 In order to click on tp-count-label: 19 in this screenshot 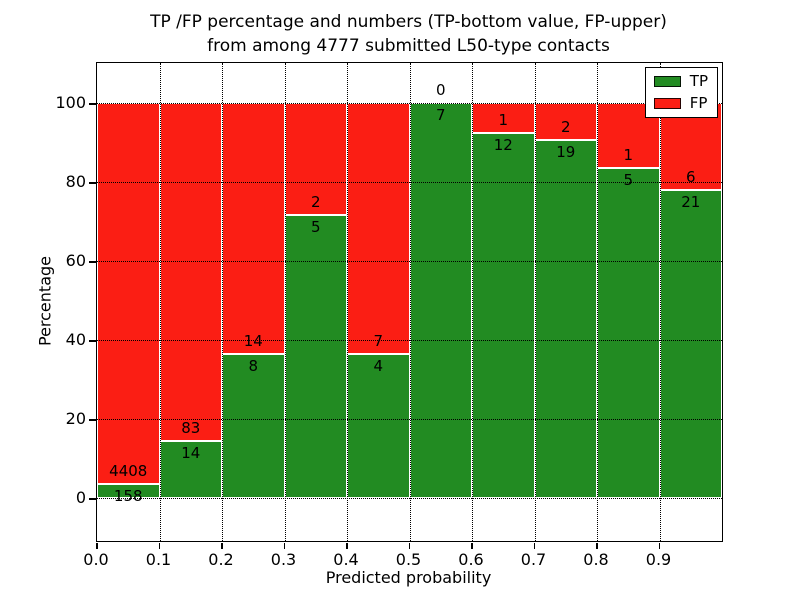, I will do `click(566, 152)`.